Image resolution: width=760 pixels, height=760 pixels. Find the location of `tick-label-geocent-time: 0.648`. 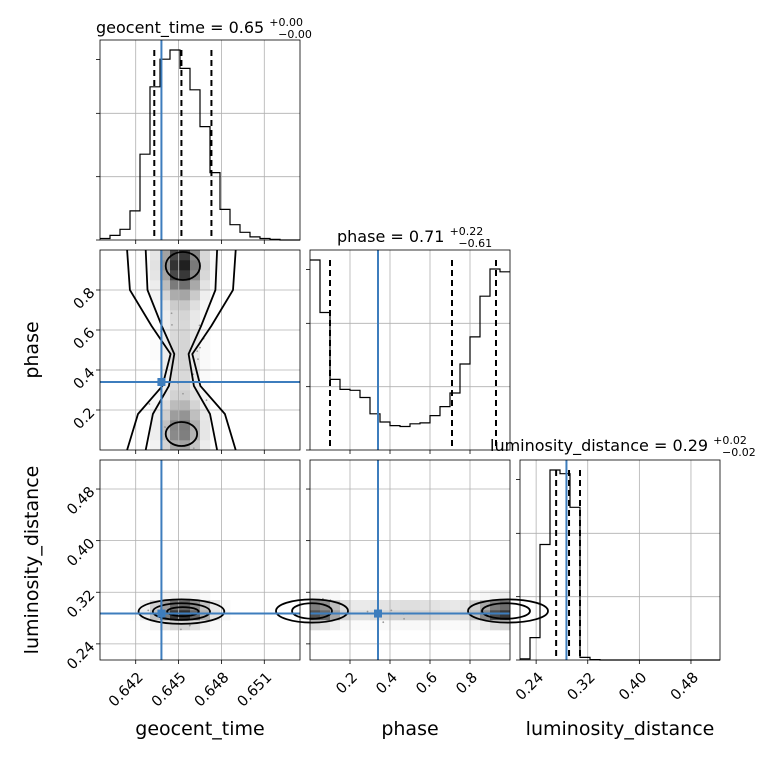

tick-label-geocent-time: 0.648 is located at coordinates (212, 690).